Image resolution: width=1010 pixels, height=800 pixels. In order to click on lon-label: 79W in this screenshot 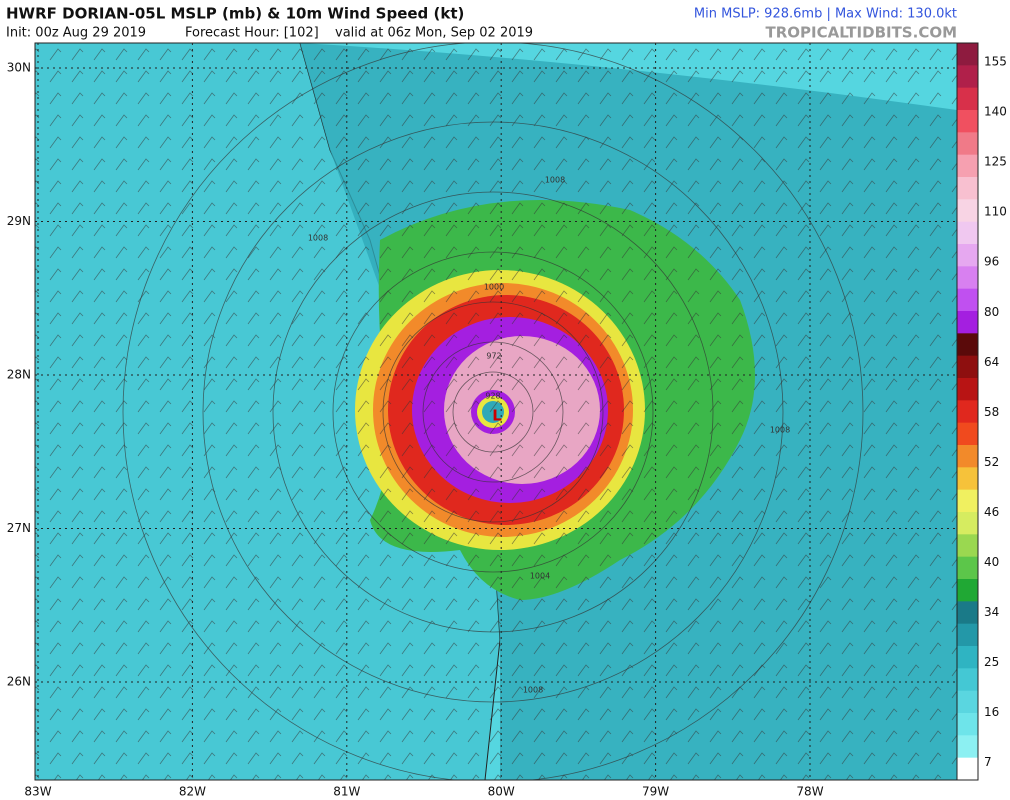, I will do `click(655, 792)`.